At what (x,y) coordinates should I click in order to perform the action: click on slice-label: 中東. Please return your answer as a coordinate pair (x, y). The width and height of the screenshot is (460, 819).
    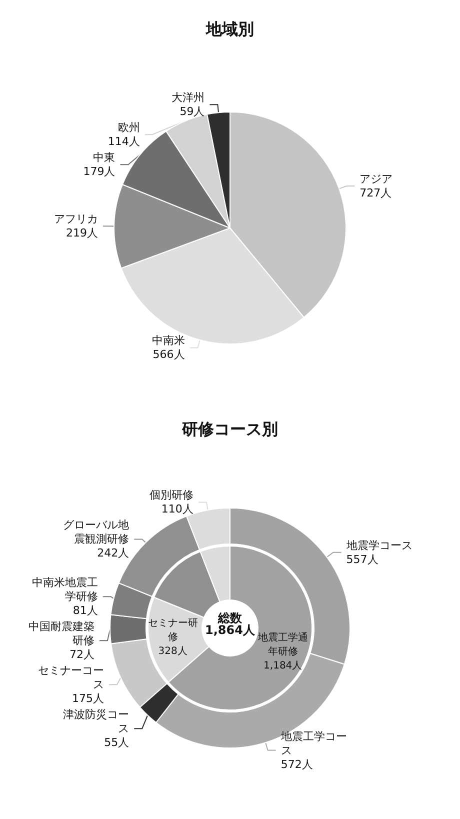
    Looking at the image, I should click on (104, 157).